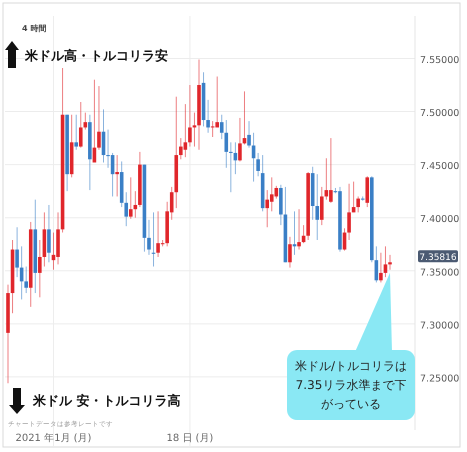  I want to click on y-tick-label: 7.45000, so click(440, 166).